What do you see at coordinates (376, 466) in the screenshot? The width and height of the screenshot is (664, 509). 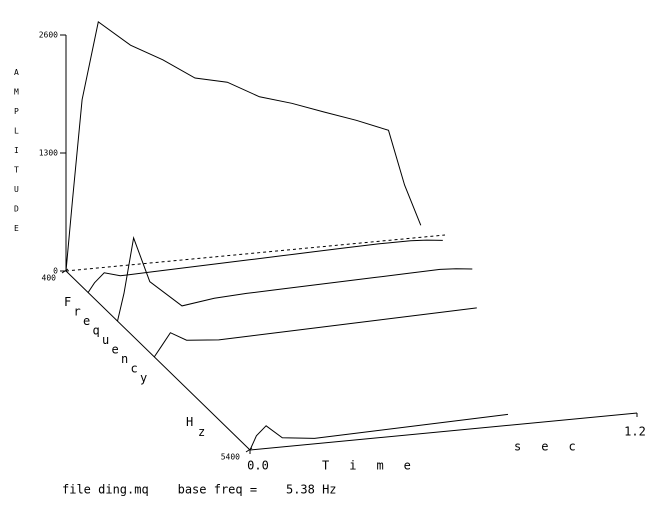 I see `x-axis-label: Time` at bounding box center [376, 466].